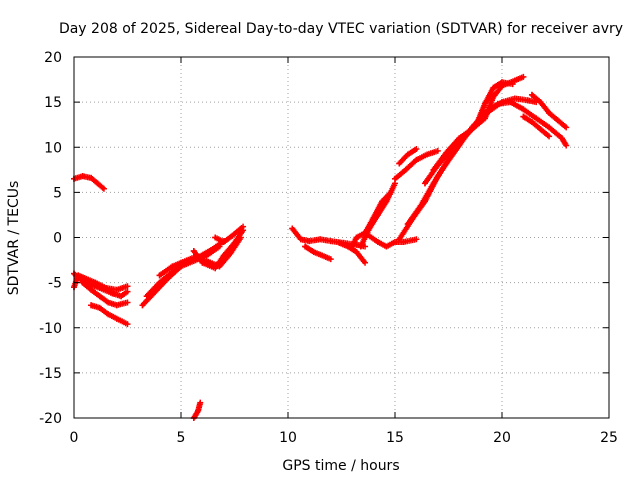 The width and height of the screenshot is (640, 480). What do you see at coordinates (57, 239) in the screenshot?
I see `y-tick-label: 0` at bounding box center [57, 239].